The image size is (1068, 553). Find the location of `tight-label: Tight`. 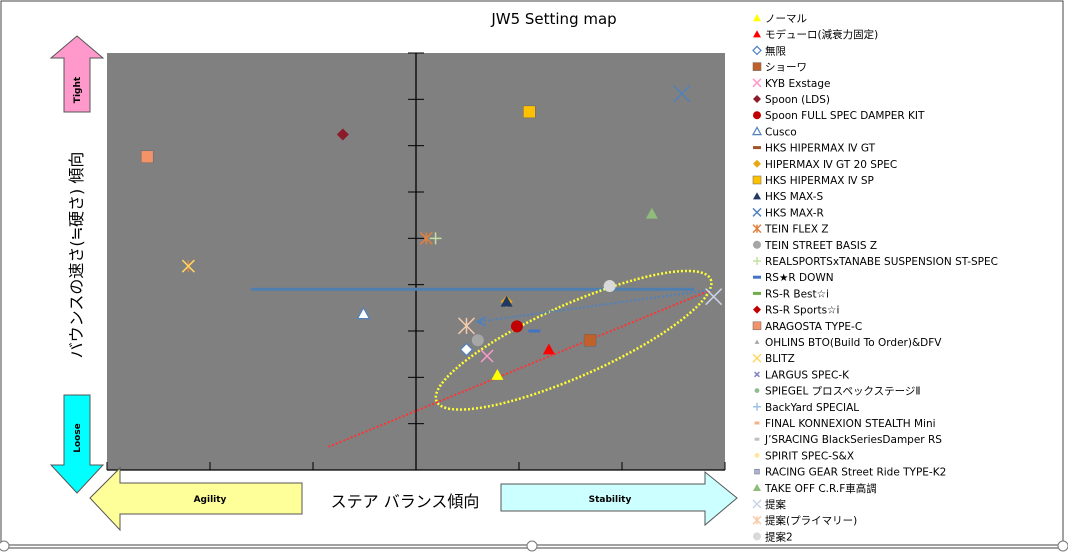

tight-label: Tight is located at coordinates (78, 89).